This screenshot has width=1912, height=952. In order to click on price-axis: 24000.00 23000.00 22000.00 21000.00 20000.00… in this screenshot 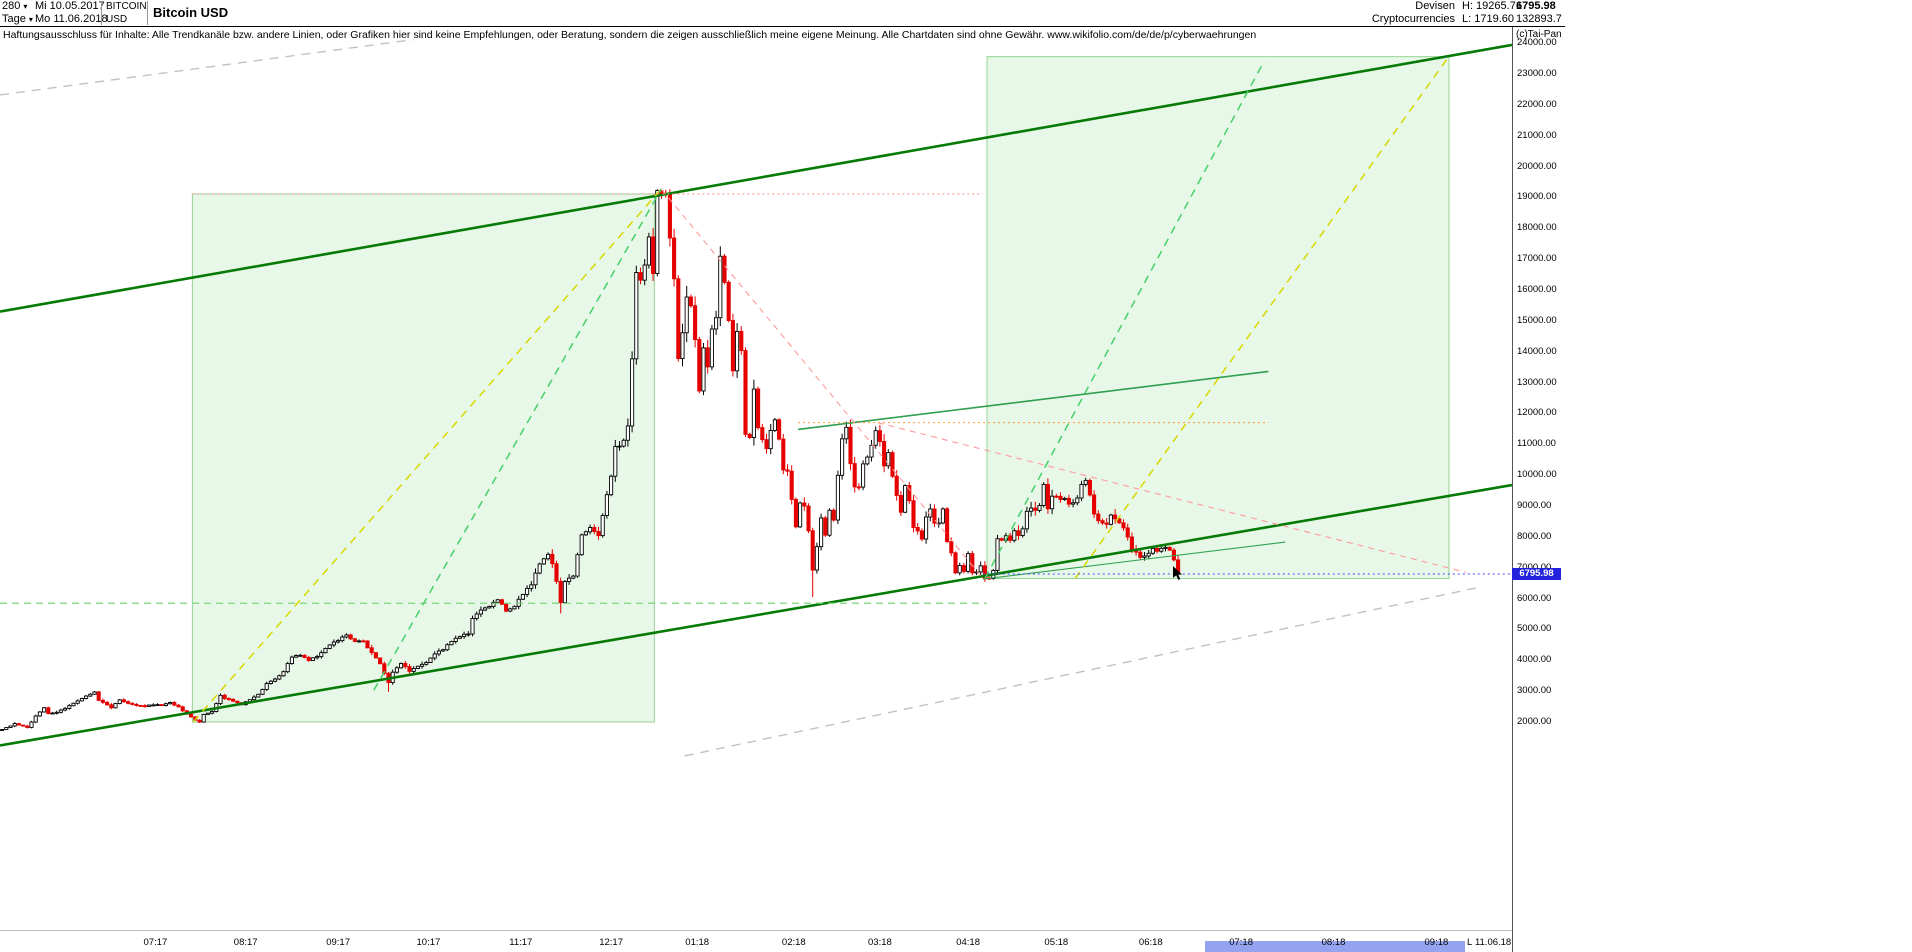, I will do `click(1546, 483)`.